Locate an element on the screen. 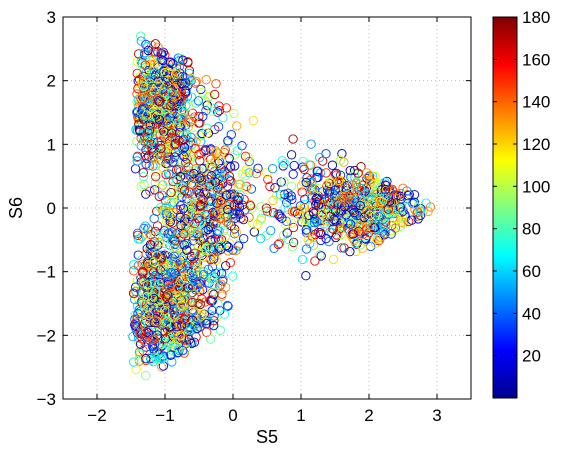  y-tick-label: 0 is located at coordinates (51, 208).